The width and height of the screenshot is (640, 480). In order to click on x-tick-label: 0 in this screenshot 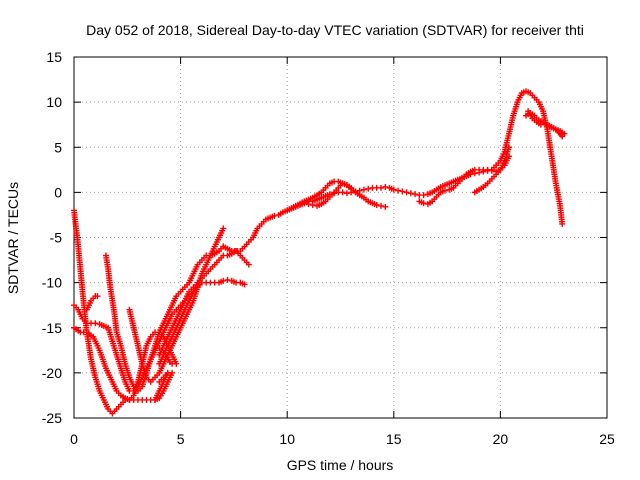, I will do `click(74, 439)`.